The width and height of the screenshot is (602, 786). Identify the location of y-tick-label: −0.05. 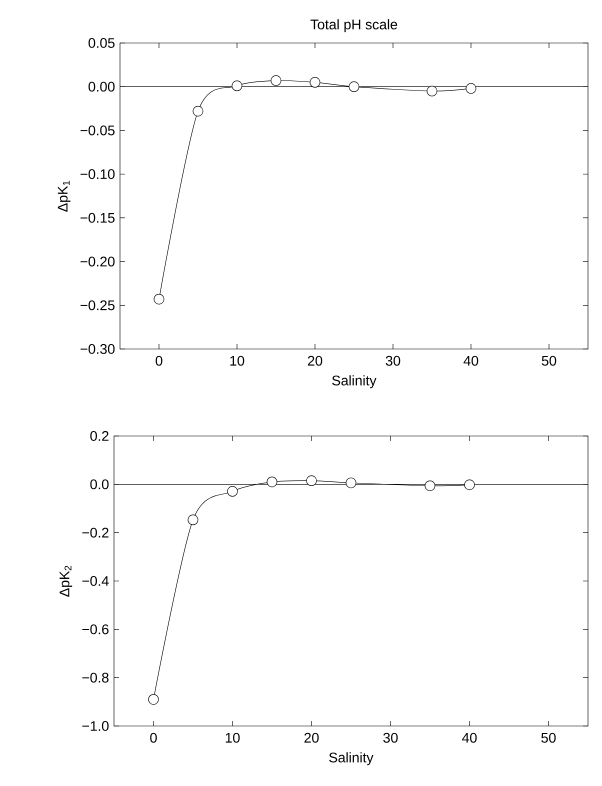
(97, 130).